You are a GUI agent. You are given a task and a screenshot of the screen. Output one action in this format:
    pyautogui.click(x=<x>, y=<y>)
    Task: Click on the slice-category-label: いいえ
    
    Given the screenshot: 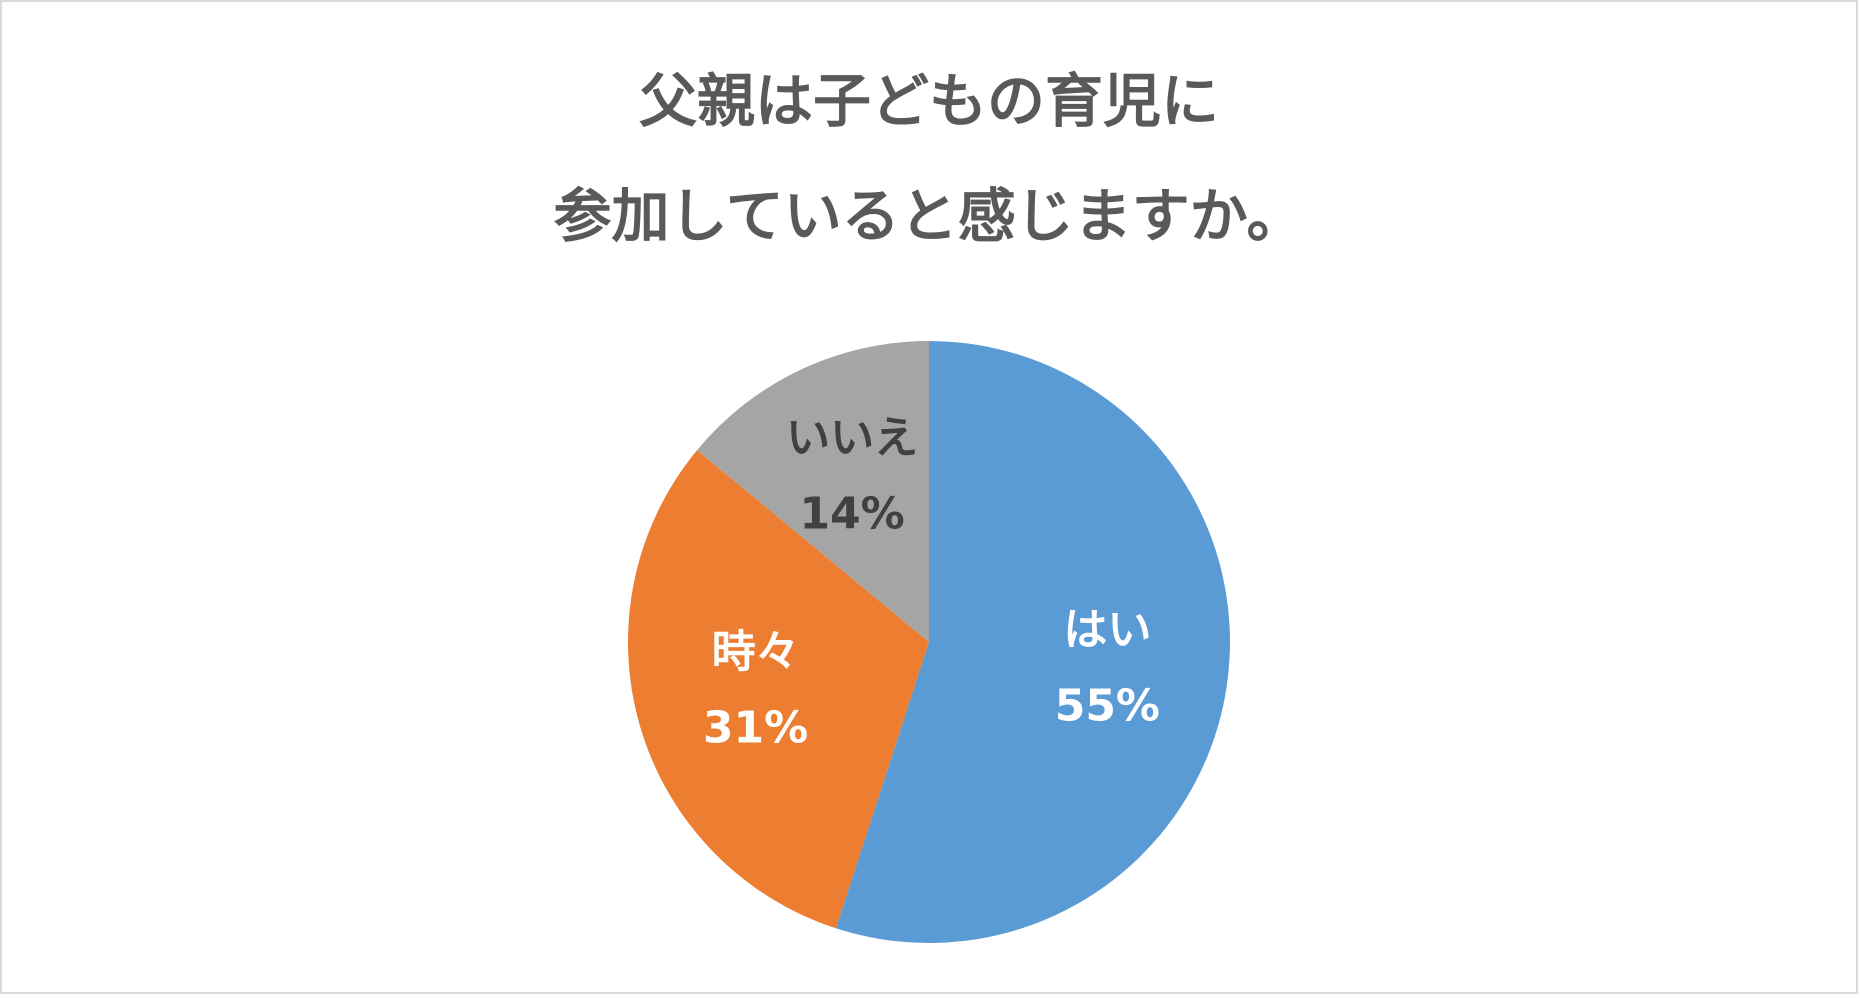 What is the action you would take?
    pyautogui.click(x=852, y=438)
    